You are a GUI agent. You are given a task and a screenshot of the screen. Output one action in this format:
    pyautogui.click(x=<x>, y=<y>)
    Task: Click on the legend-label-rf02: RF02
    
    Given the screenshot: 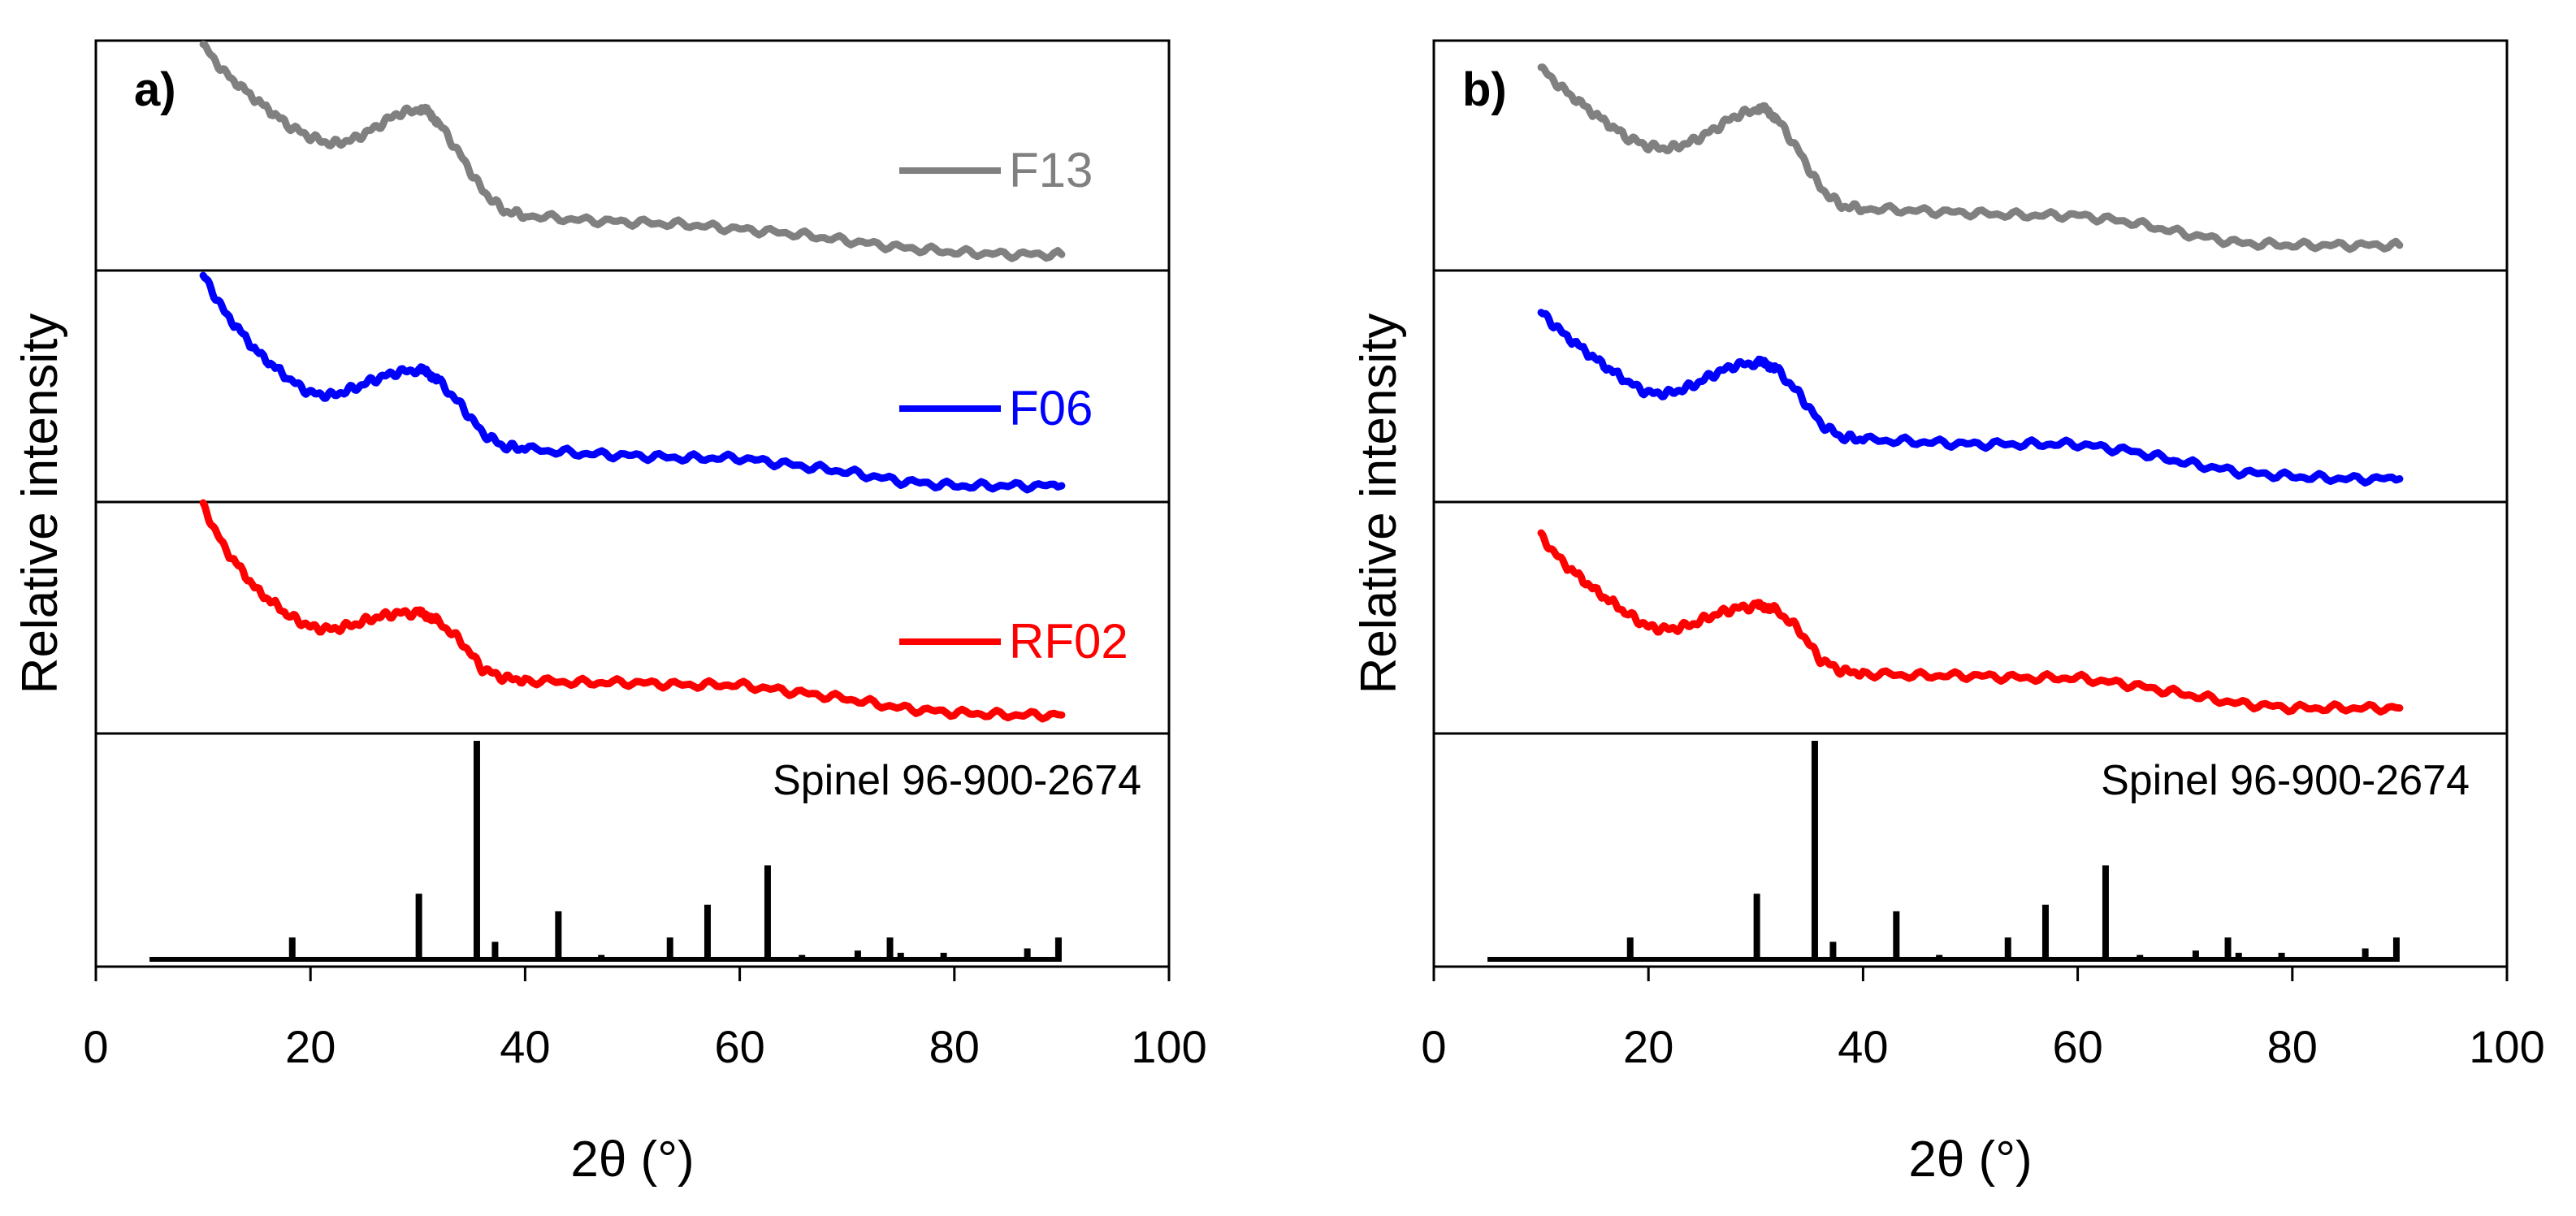 What is the action you would take?
    pyautogui.click(x=1068, y=641)
    